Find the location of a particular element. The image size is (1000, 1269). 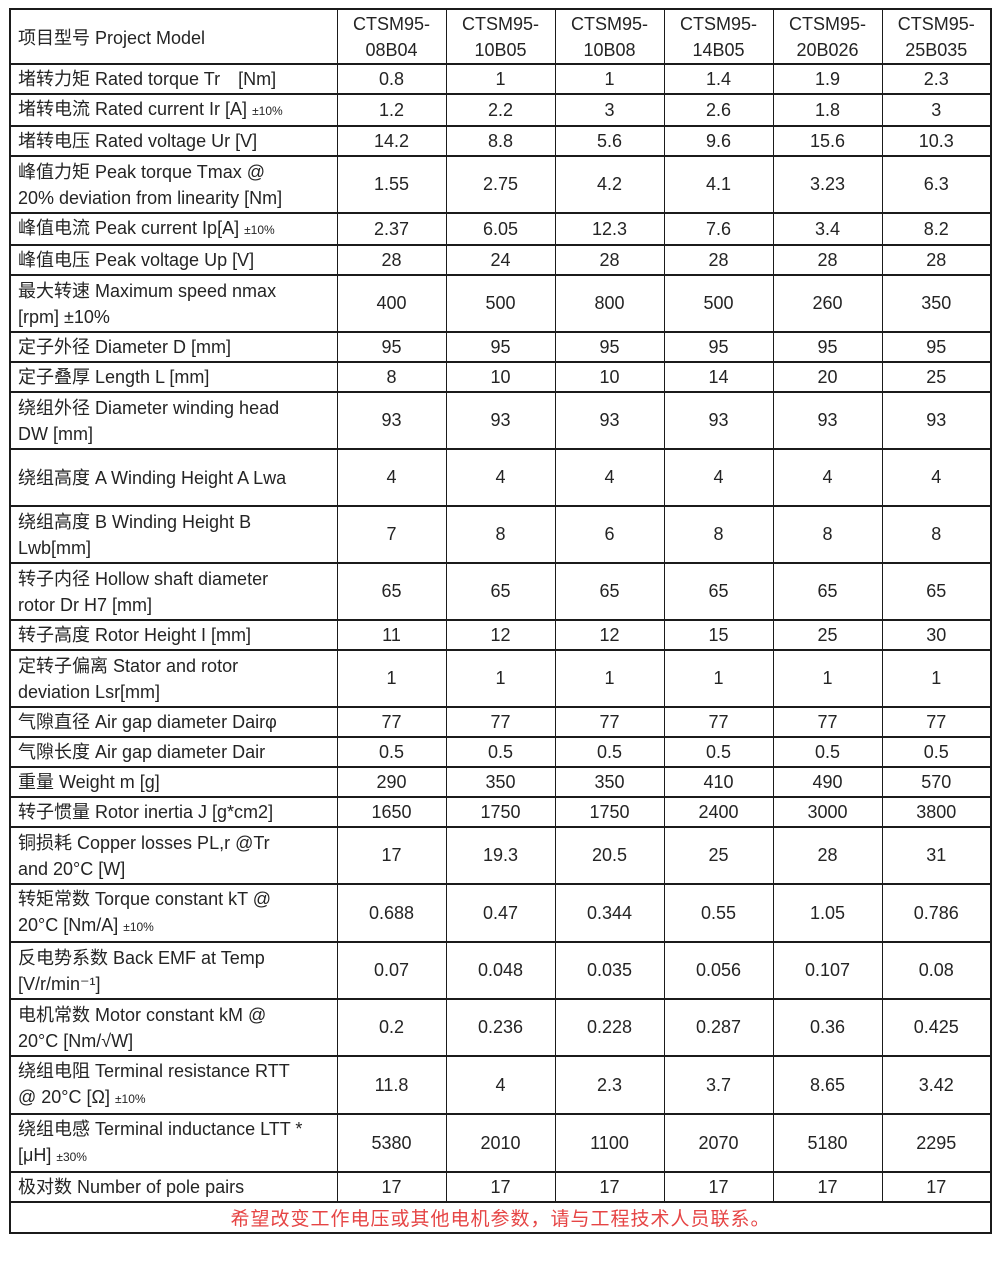

spec-row-label: 堵转力矩 Rated torque Tr [Nm] is located at coordinates (173, 79).